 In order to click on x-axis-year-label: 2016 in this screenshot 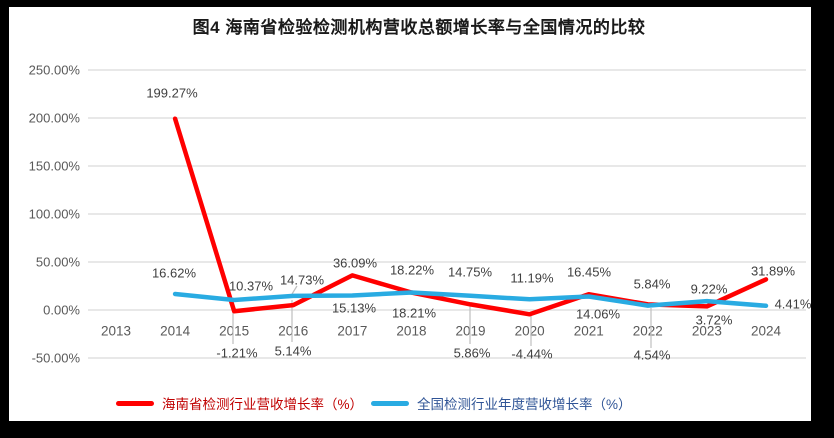, I will do `click(293, 331)`.